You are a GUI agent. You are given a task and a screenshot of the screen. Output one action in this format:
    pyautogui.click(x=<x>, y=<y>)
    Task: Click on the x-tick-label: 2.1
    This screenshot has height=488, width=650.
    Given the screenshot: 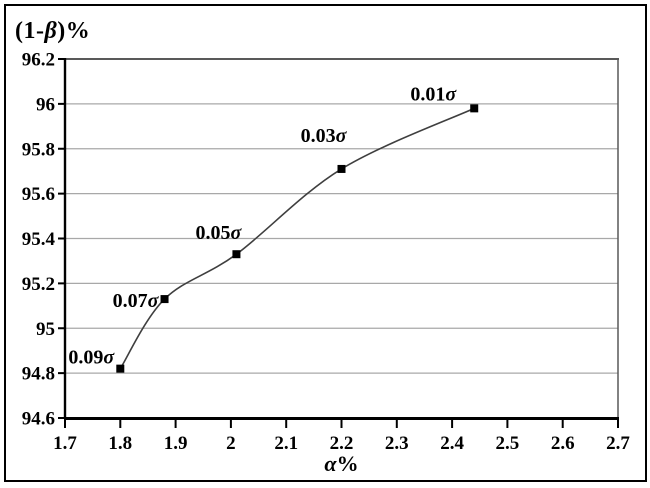 What is the action you would take?
    pyautogui.click(x=286, y=443)
    